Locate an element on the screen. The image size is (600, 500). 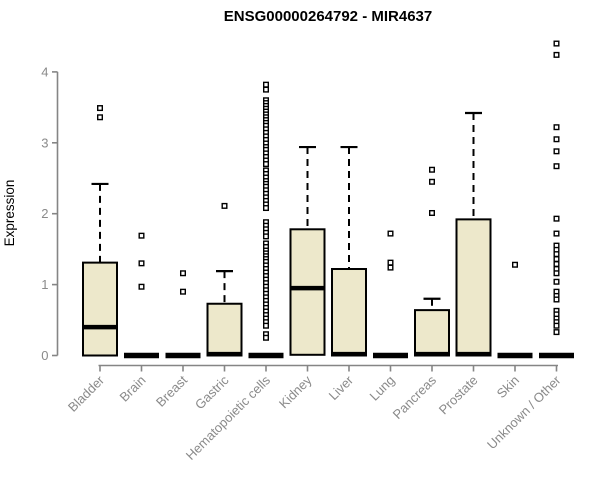
collapsed-box-breast is located at coordinates (183, 355).